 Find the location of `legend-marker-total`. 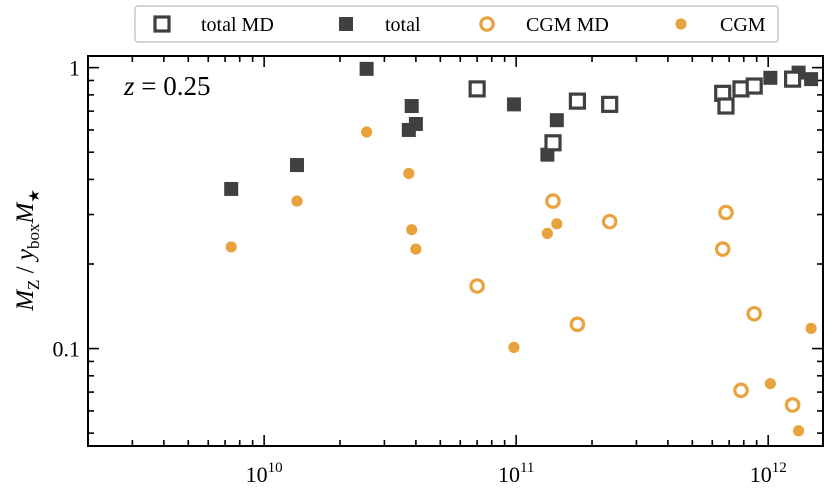

legend-marker-total is located at coordinates (346, 24).